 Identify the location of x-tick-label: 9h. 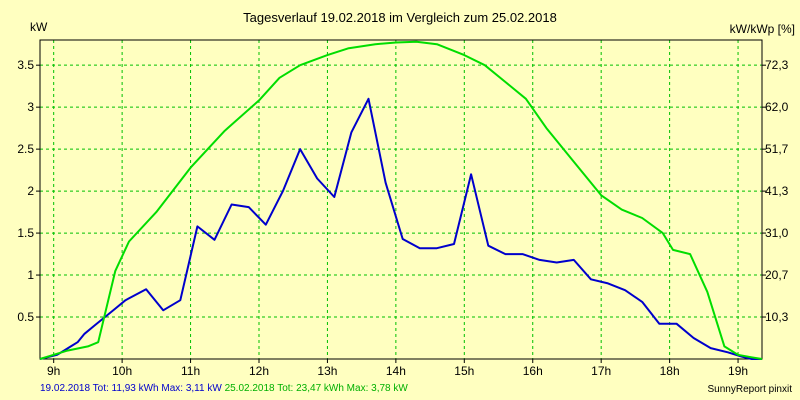
(53, 371).